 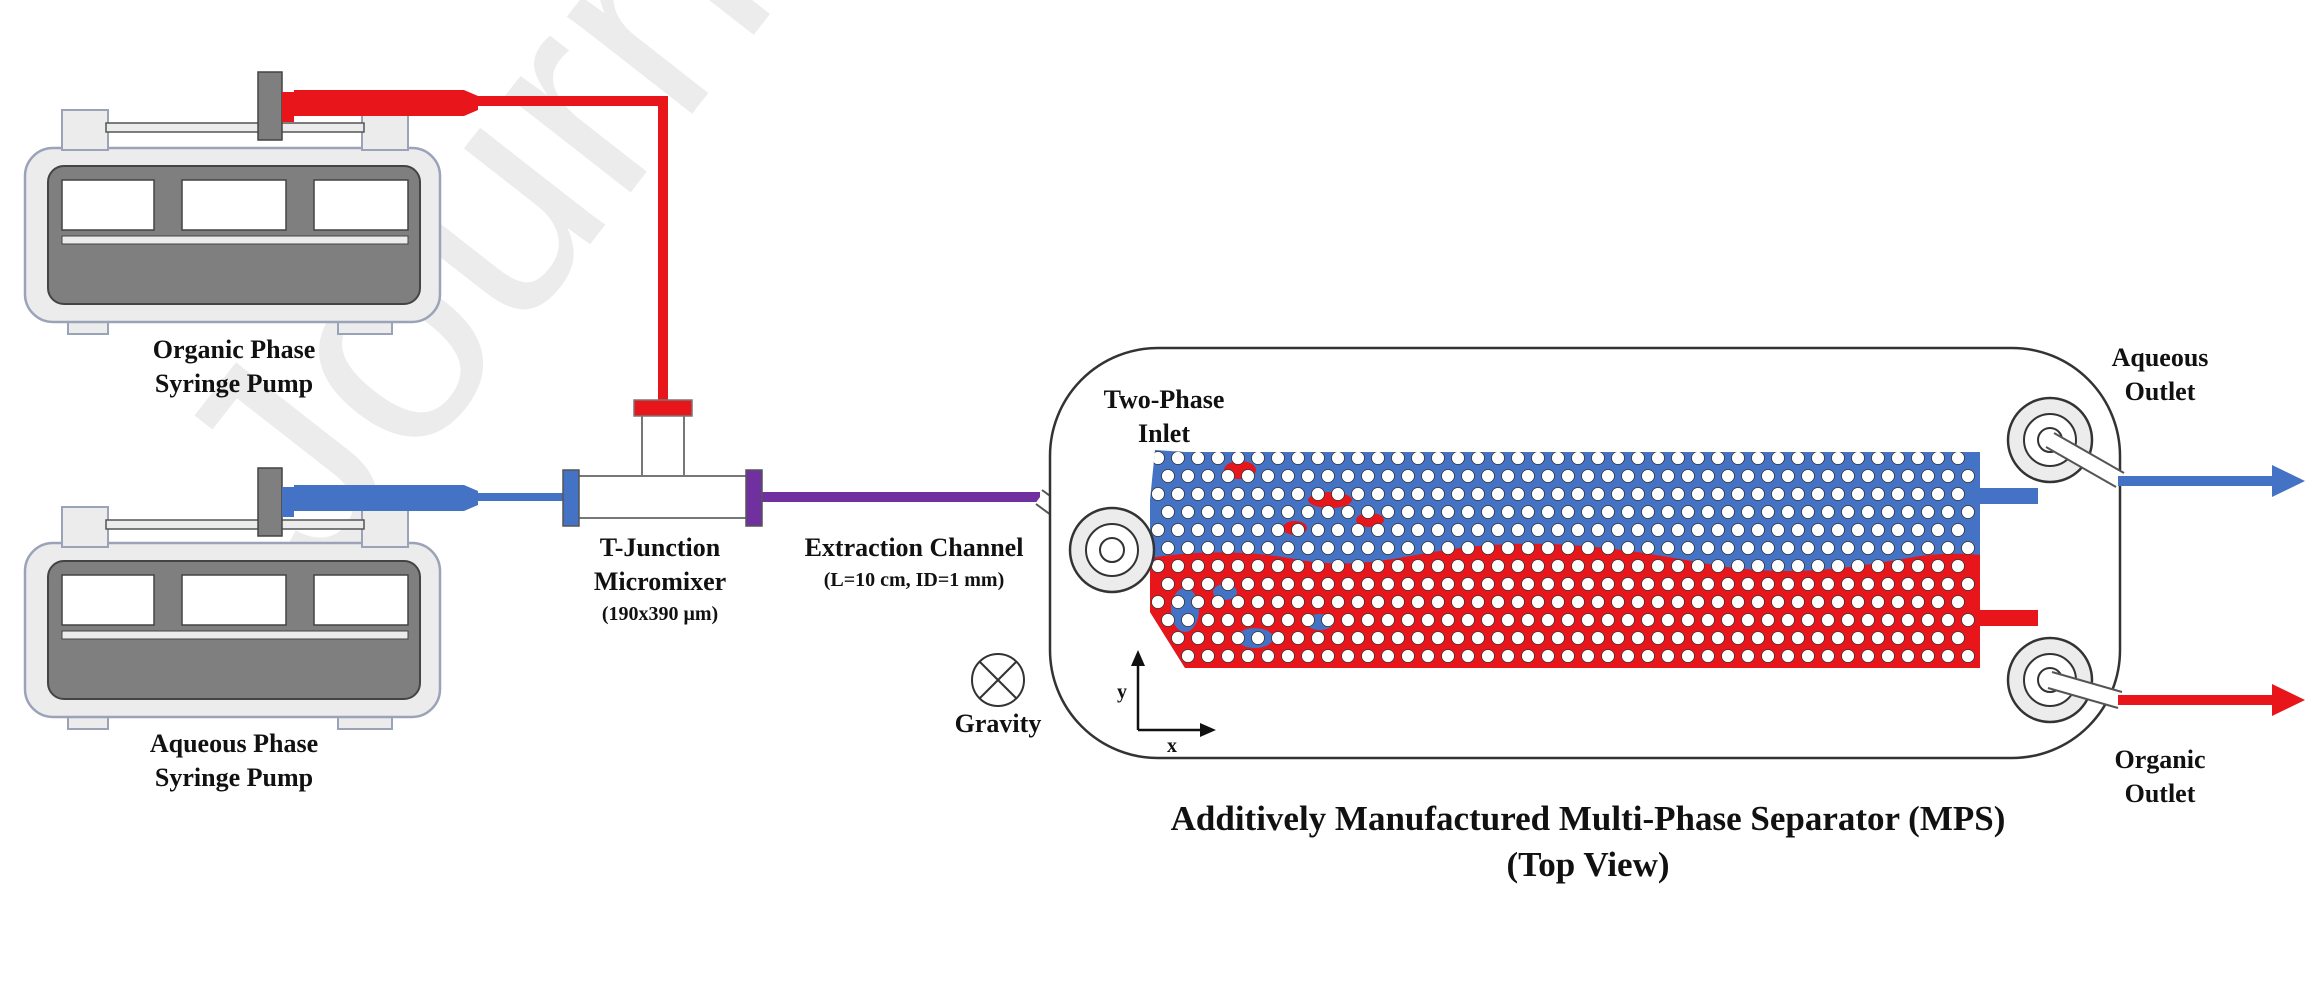 I want to click on pump-tab, so click(x=85, y=527).